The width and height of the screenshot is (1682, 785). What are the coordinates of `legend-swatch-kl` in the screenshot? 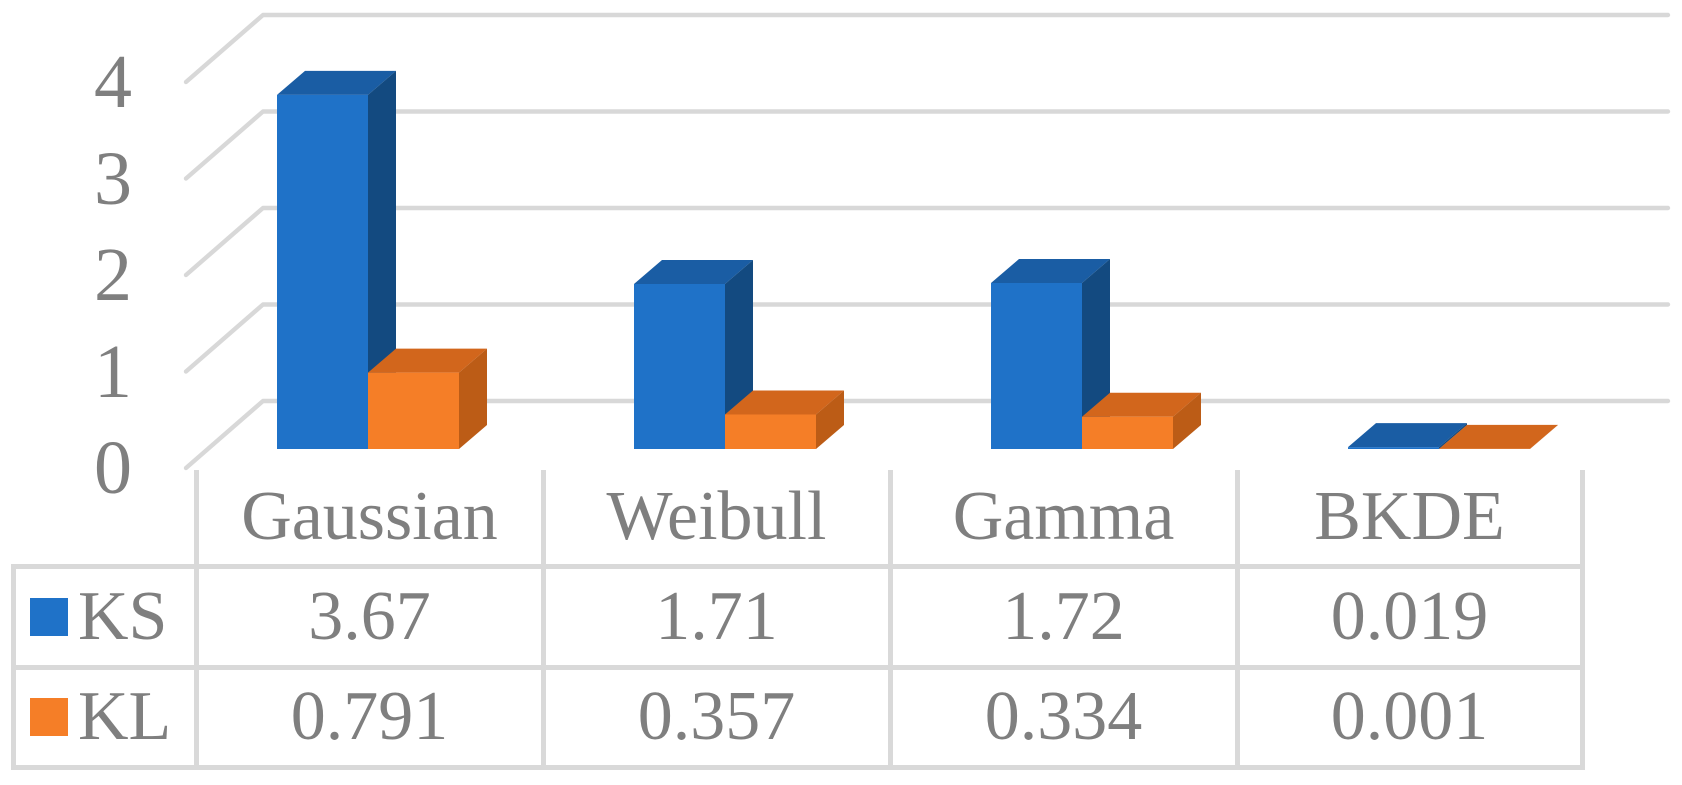 It's located at (49, 717).